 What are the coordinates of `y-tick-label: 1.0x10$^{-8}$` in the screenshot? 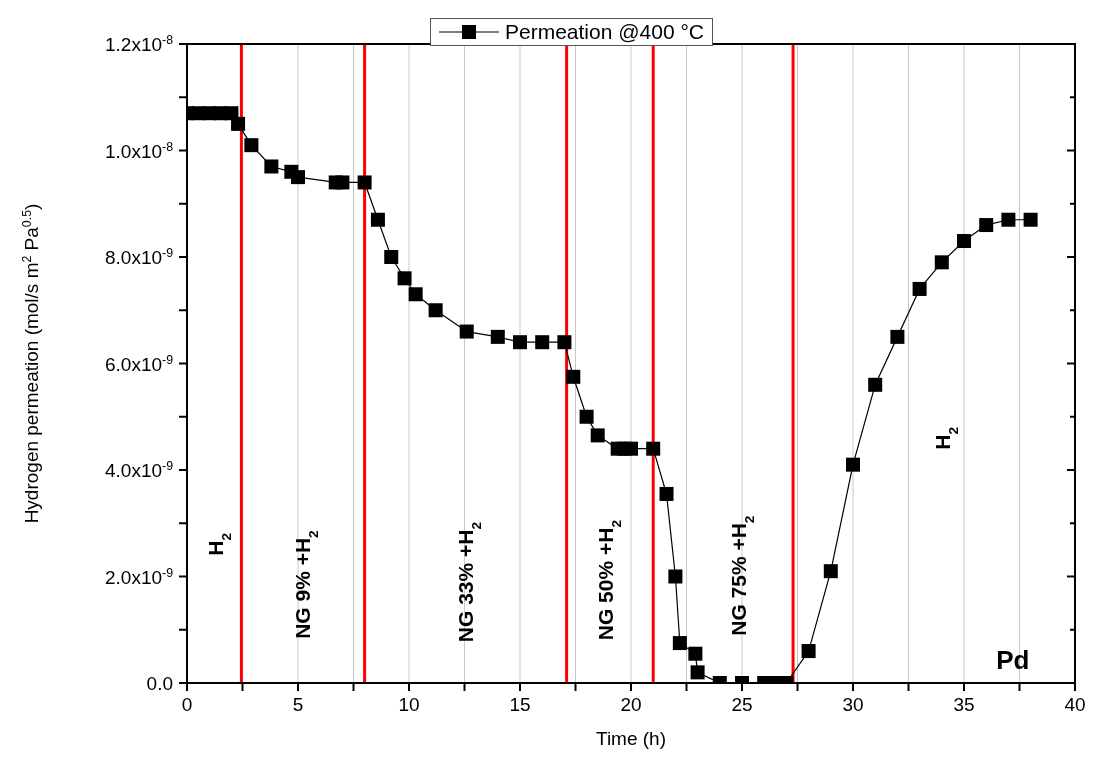 It's located at (139, 150).